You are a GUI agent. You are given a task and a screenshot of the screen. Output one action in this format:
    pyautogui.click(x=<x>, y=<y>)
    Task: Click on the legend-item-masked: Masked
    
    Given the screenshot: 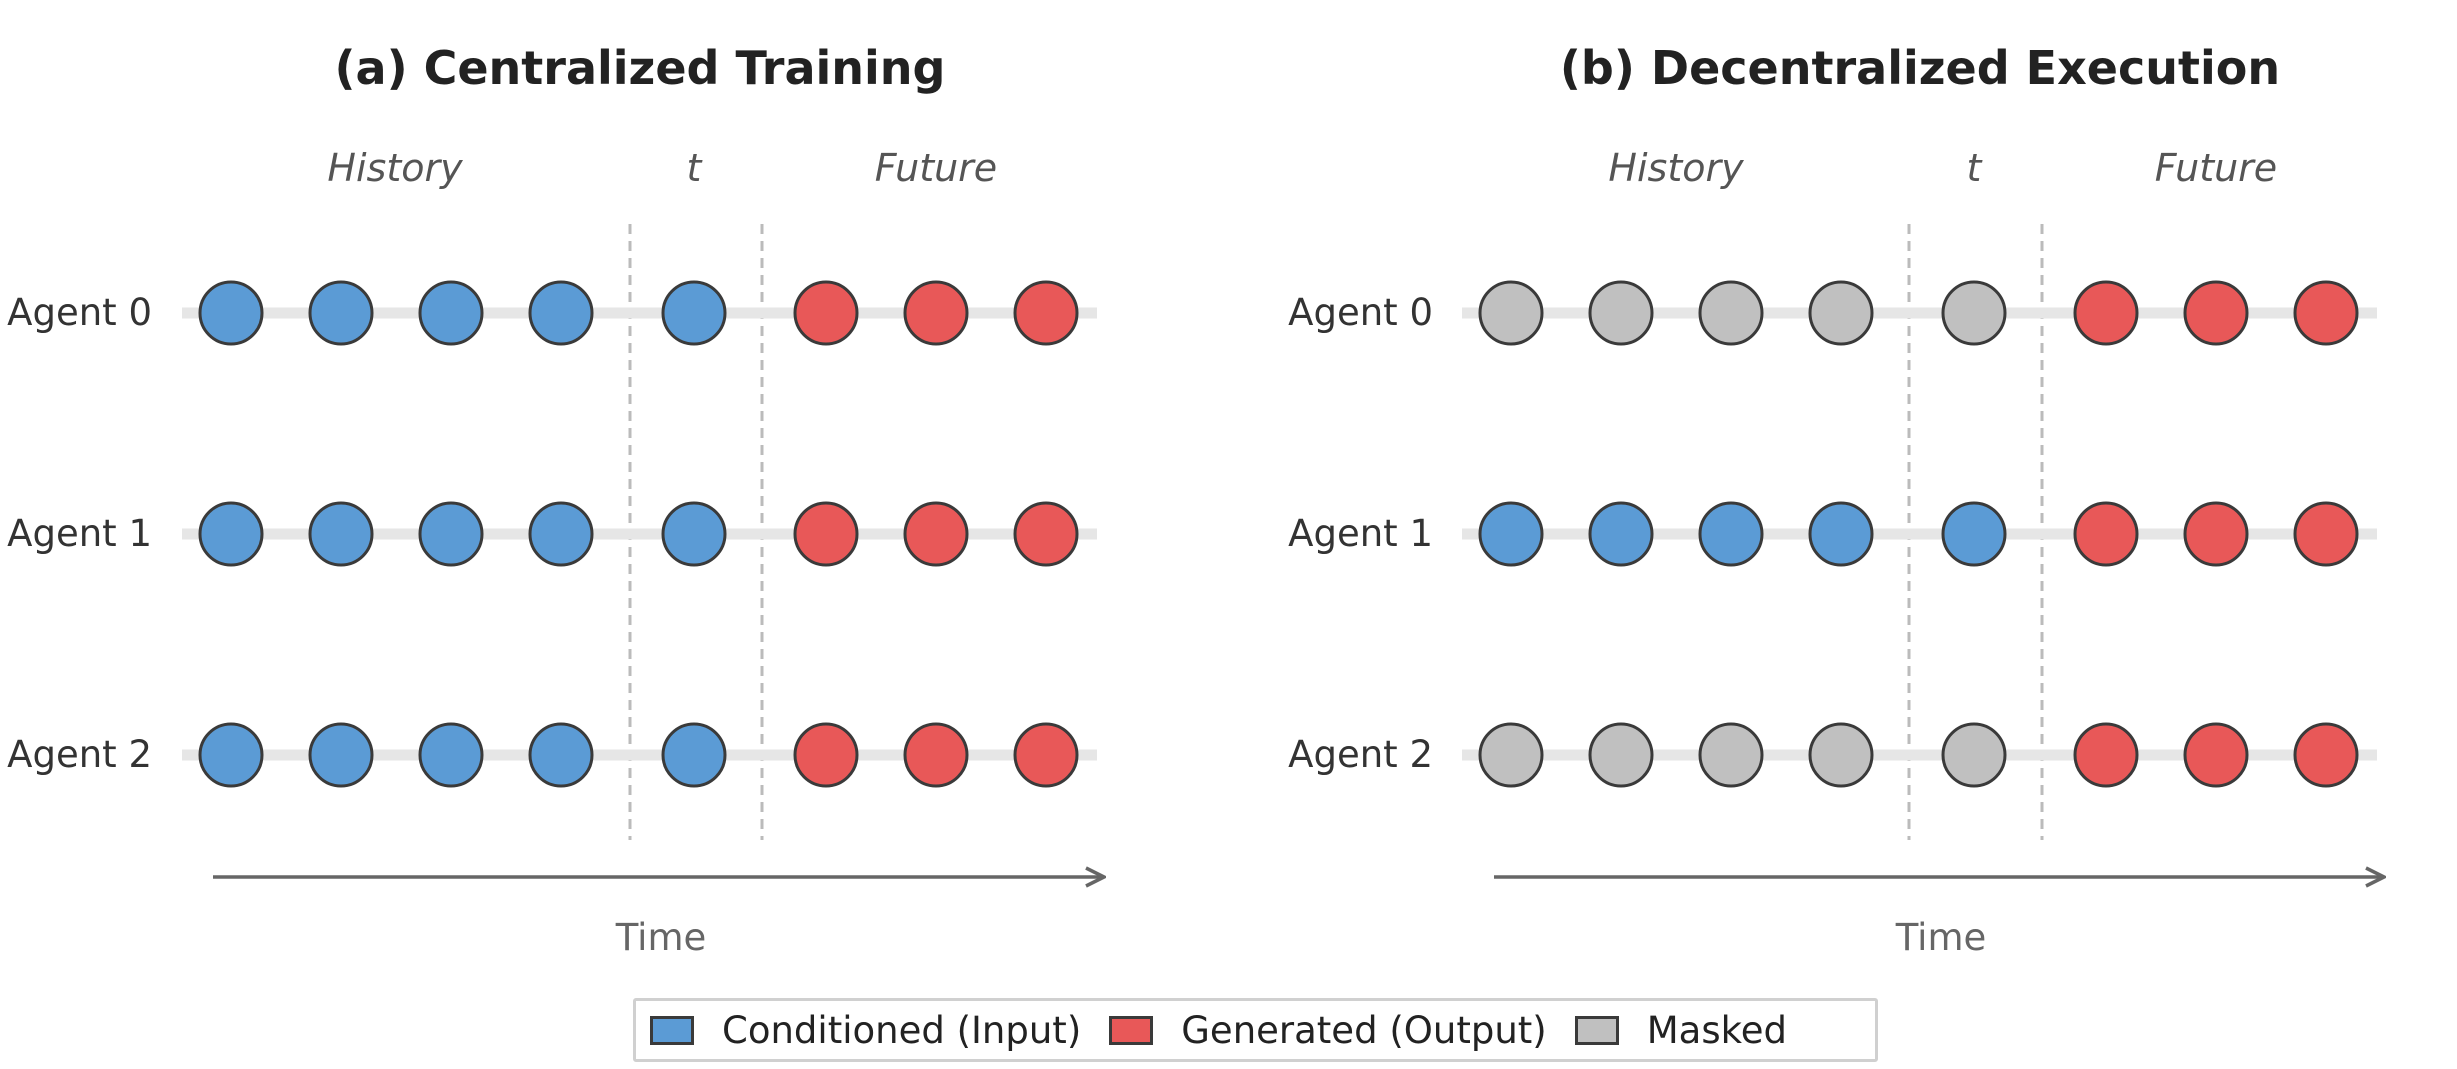 What is the action you would take?
    pyautogui.click(x=1680, y=1030)
    